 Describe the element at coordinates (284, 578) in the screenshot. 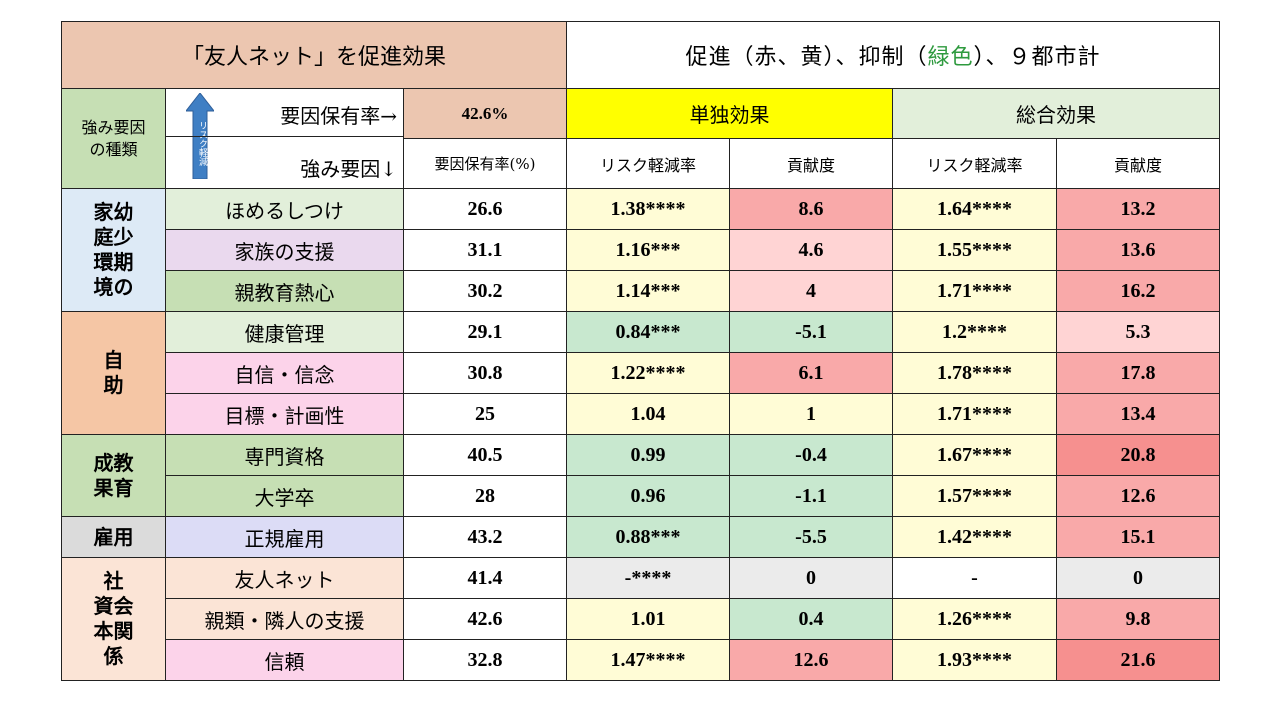

I see `factor-cell: 友人ネット` at that location.